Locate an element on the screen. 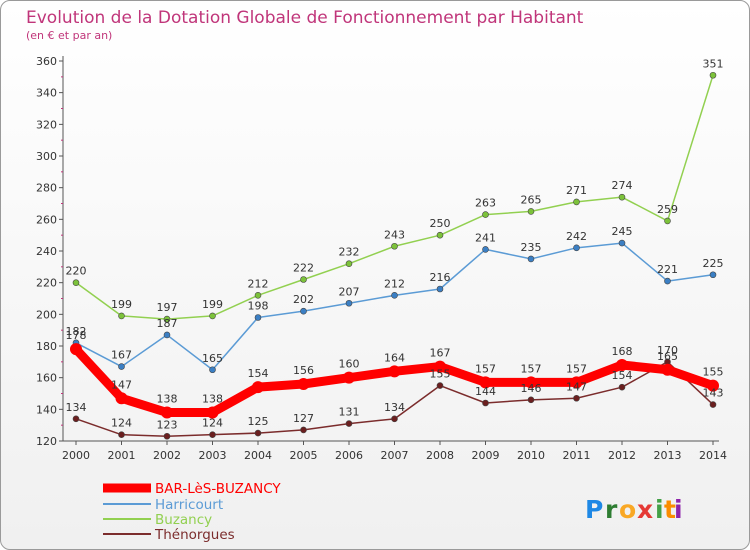 Image resolution: width=750 pixels, height=550 pixels. data-label: 168 is located at coordinates (622, 351).